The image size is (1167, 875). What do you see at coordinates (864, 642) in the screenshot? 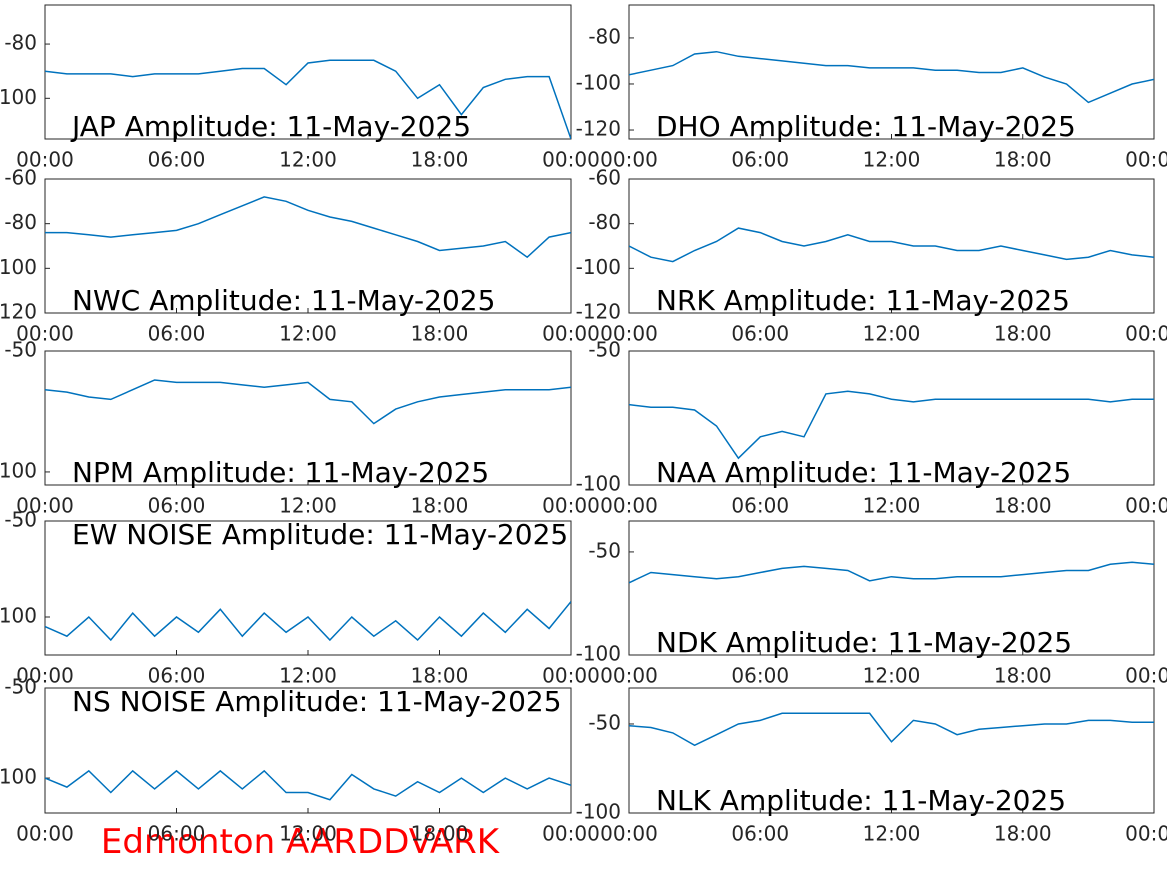
I see `plot-title: NDK Amplitude: 11-May-2025` at bounding box center [864, 642].